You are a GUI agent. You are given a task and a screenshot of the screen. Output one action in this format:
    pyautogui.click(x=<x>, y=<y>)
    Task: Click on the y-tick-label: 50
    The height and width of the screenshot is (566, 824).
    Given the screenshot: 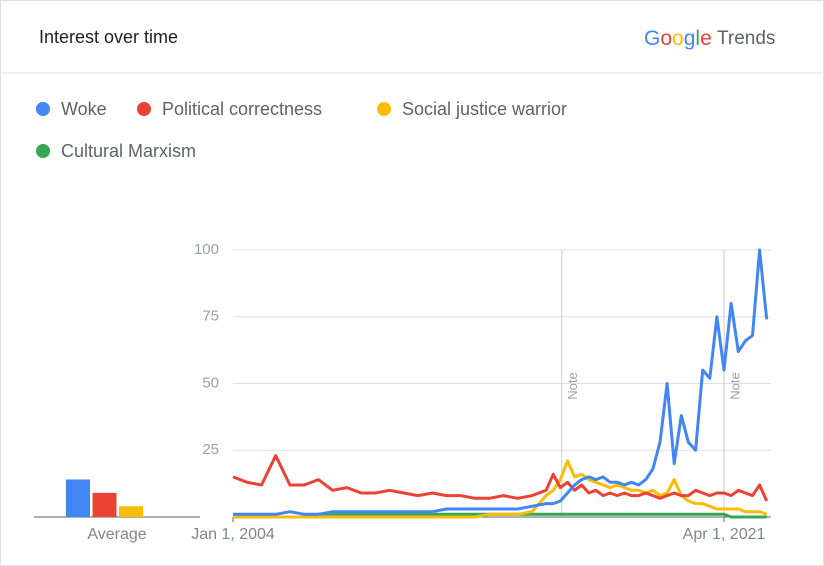 What is the action you would take?
    pyautogui.click(x=210, y=382)
    